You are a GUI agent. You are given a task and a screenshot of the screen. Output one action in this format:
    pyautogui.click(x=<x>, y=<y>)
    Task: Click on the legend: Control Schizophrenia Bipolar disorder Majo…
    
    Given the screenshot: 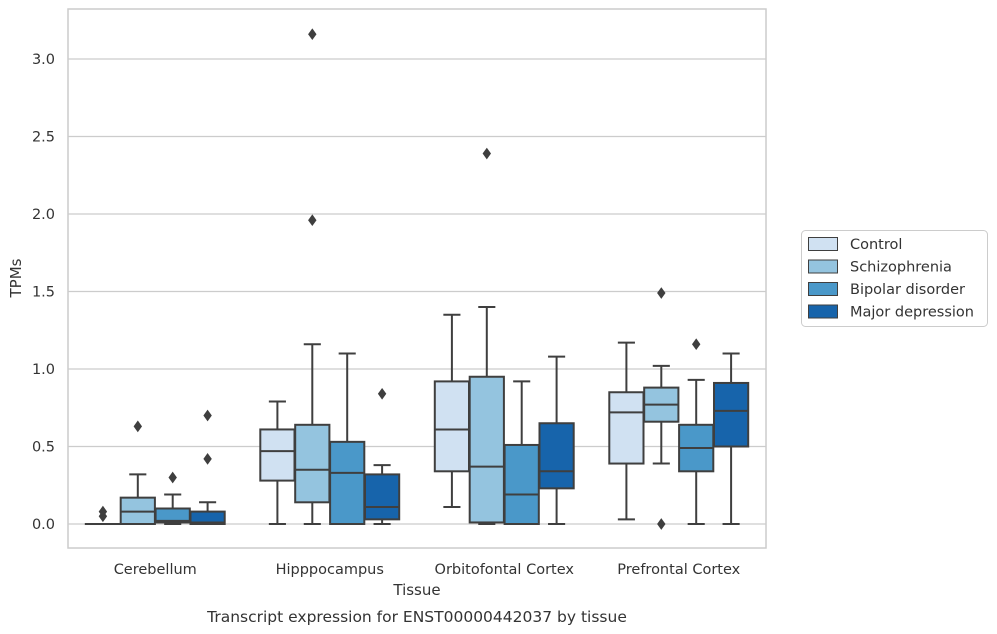 What is the action you would take?
    pyautogui.click(x=894, y=278)
    